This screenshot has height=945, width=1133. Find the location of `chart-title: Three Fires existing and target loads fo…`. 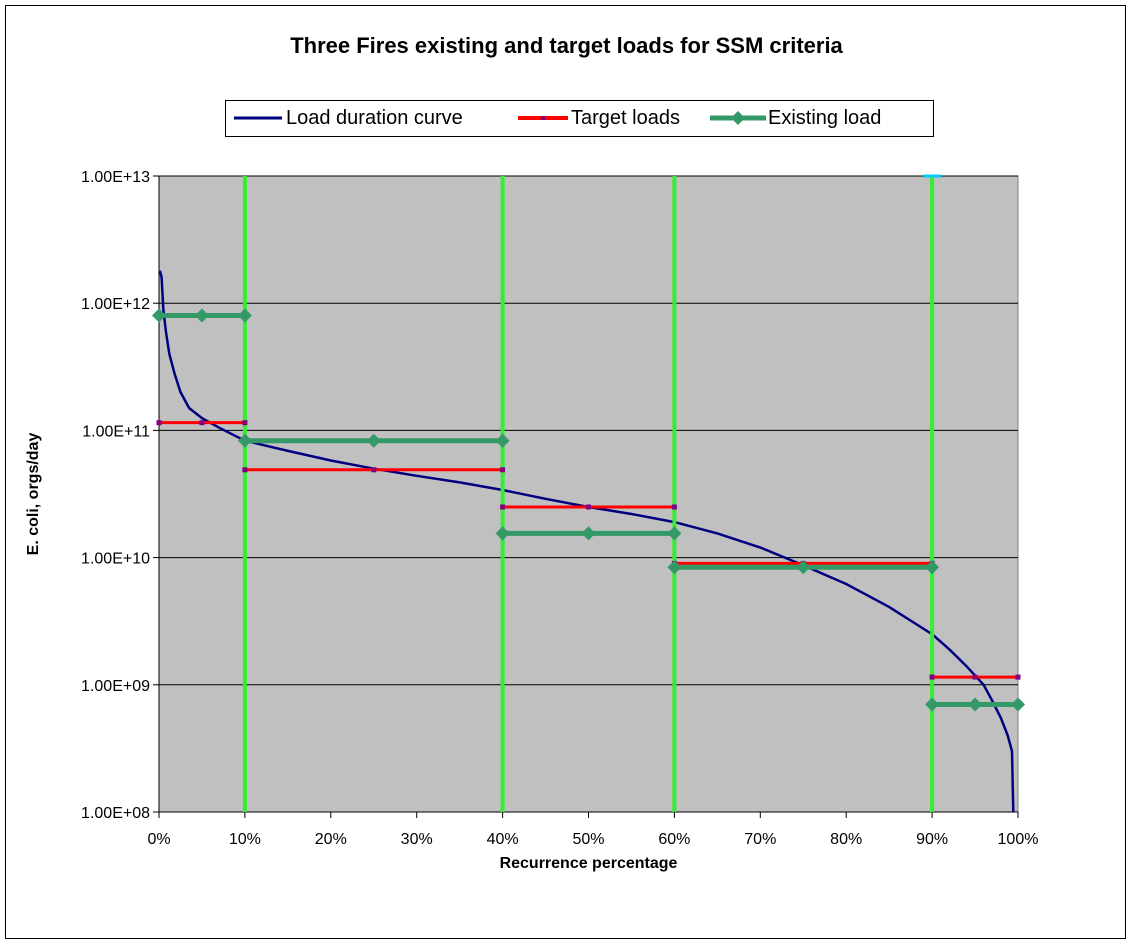

chart-title: Three Fires existing and target loads fo… is located at coordinates (566, 45).